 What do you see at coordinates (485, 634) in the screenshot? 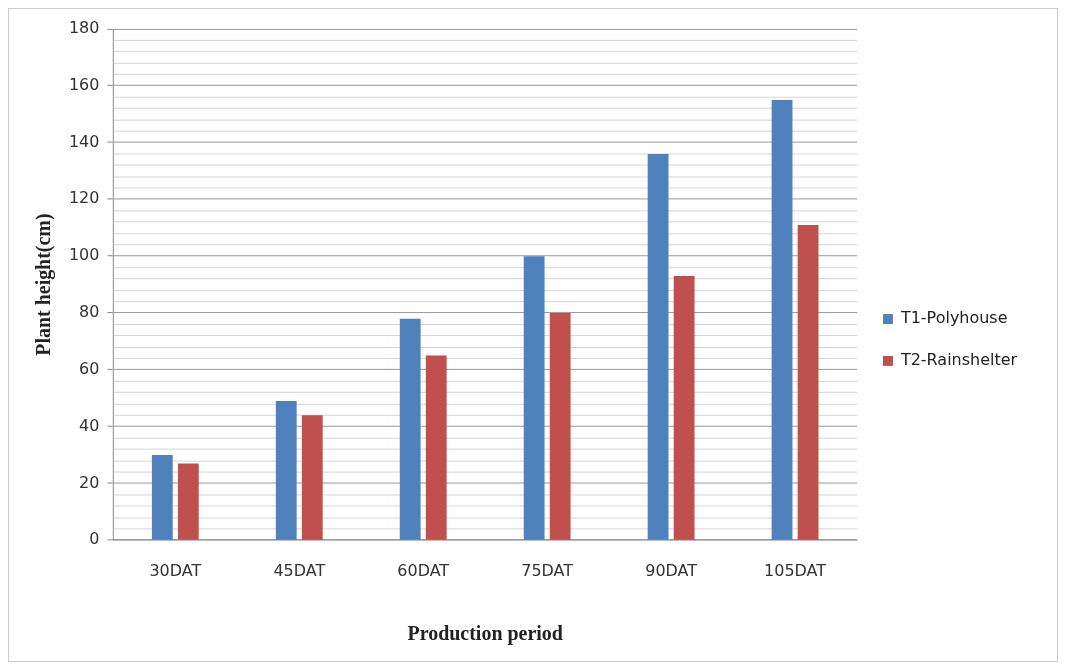
I see `x-axis-title: Production period` at bounding box center [485, 634].